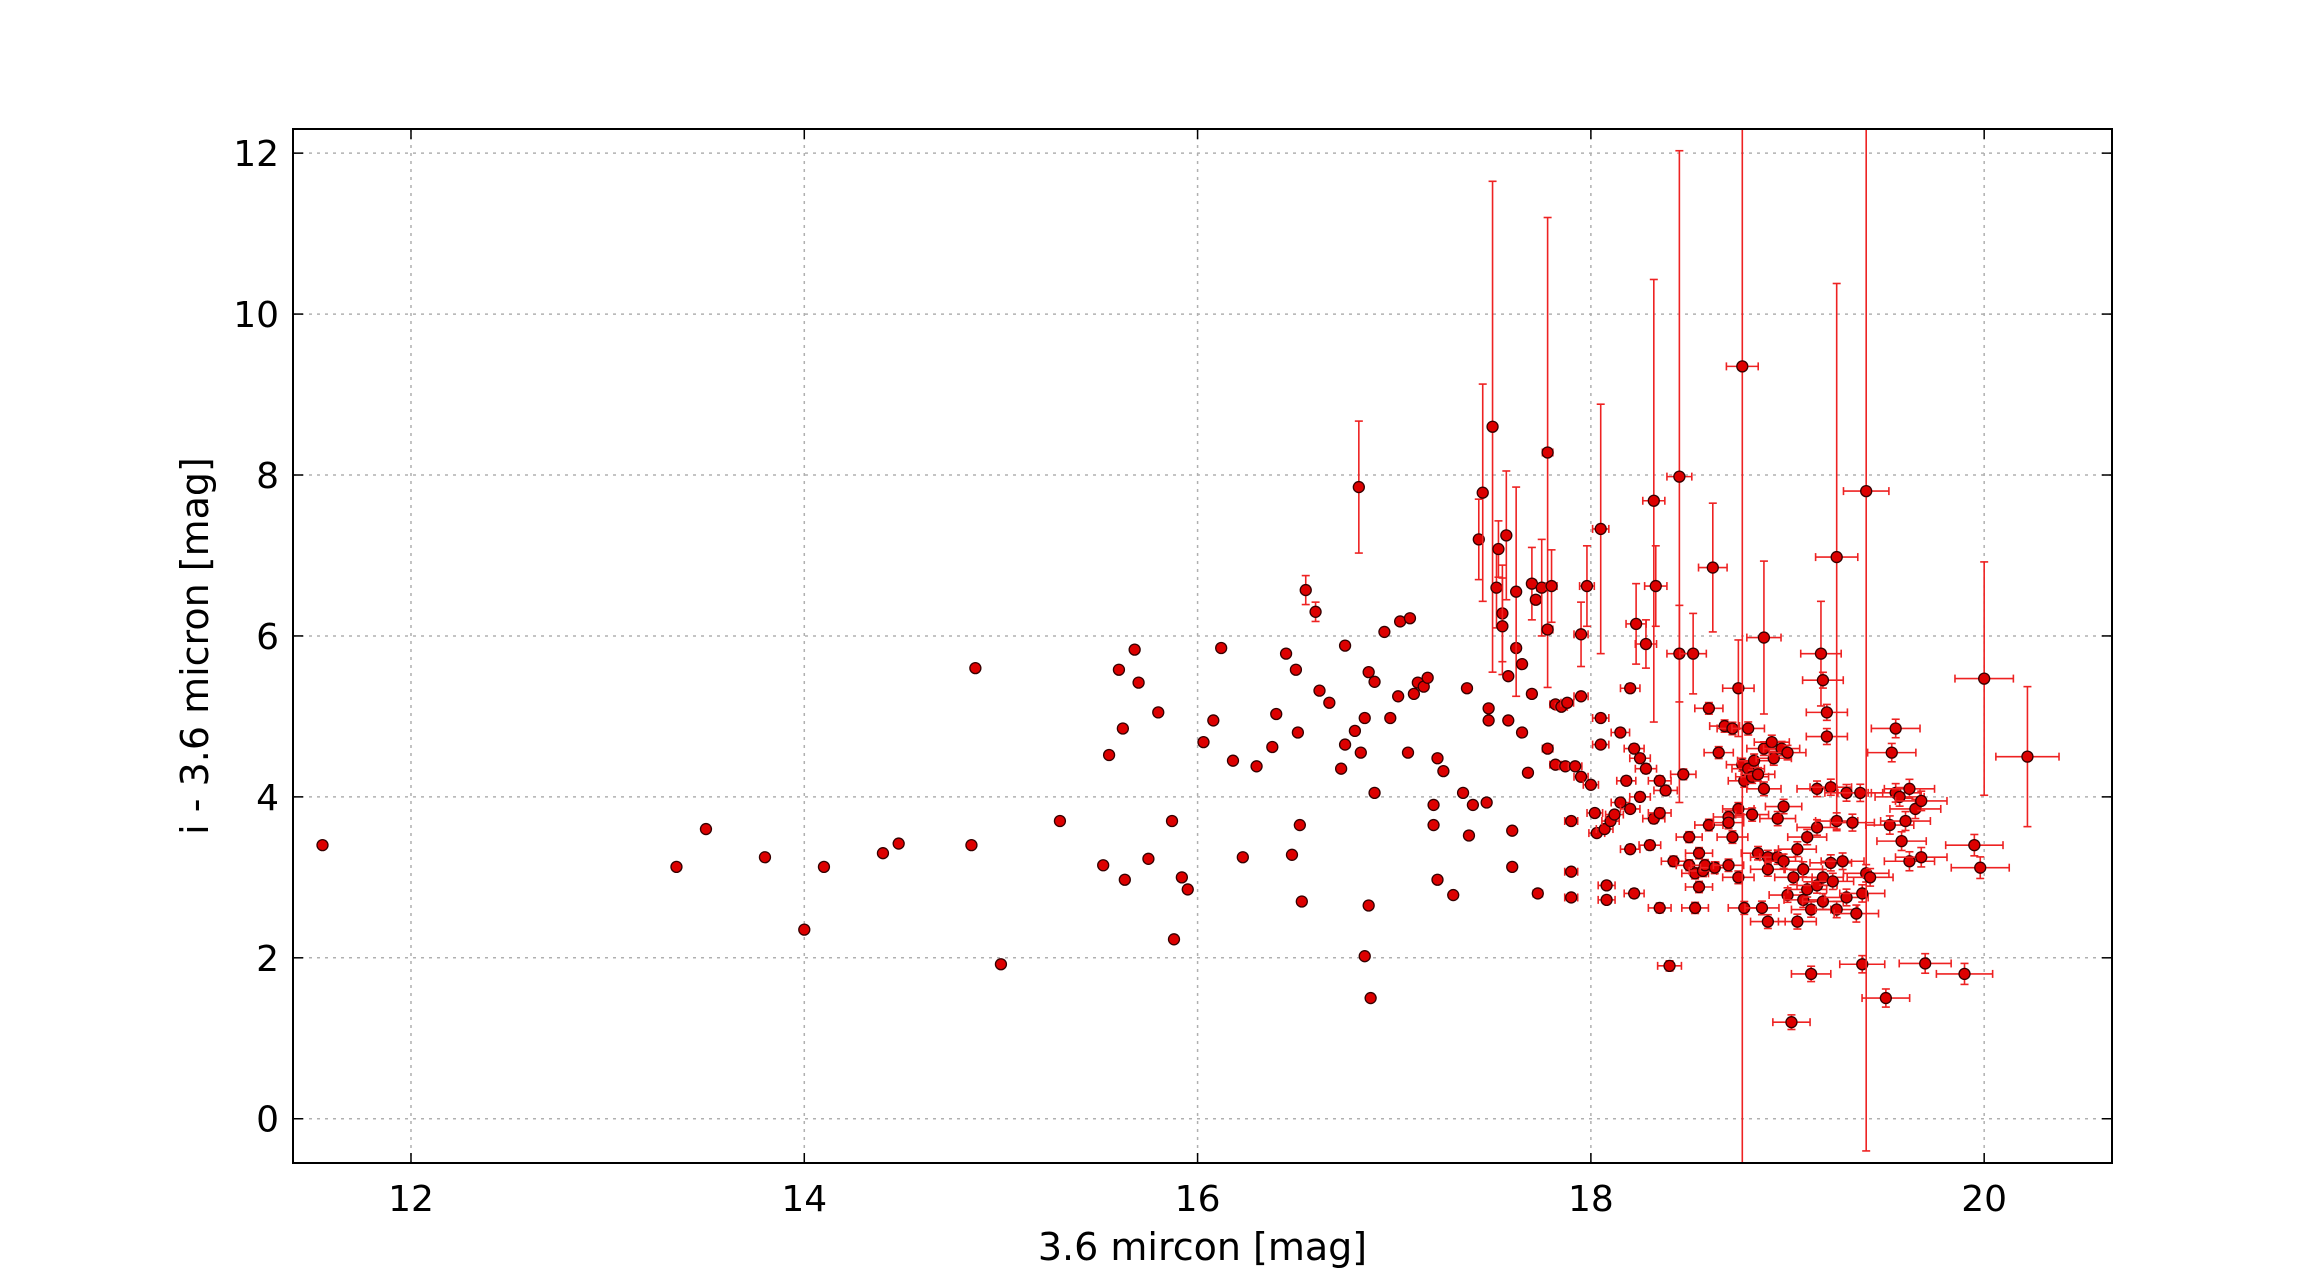 The width and height of the screenshot is (2318, 1277). What do you see at coordinates (411, 1199) in the screenshot?
I see `x-tick-label: 12` at bounding box center [411, 1199].